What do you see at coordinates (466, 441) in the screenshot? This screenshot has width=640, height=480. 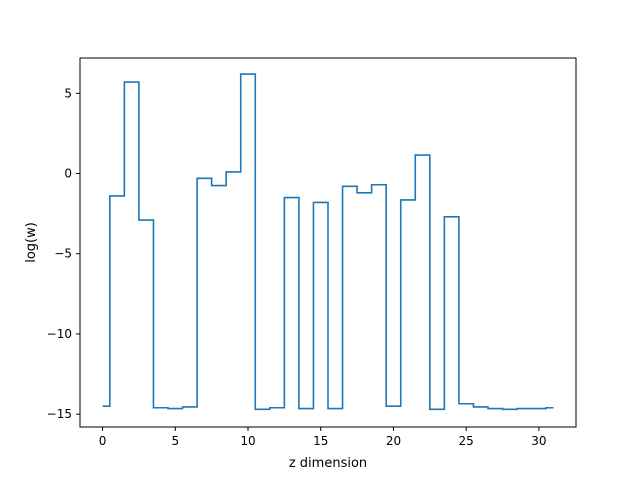 I see `x-tick-label: 25` at bounding box center [466, 441].